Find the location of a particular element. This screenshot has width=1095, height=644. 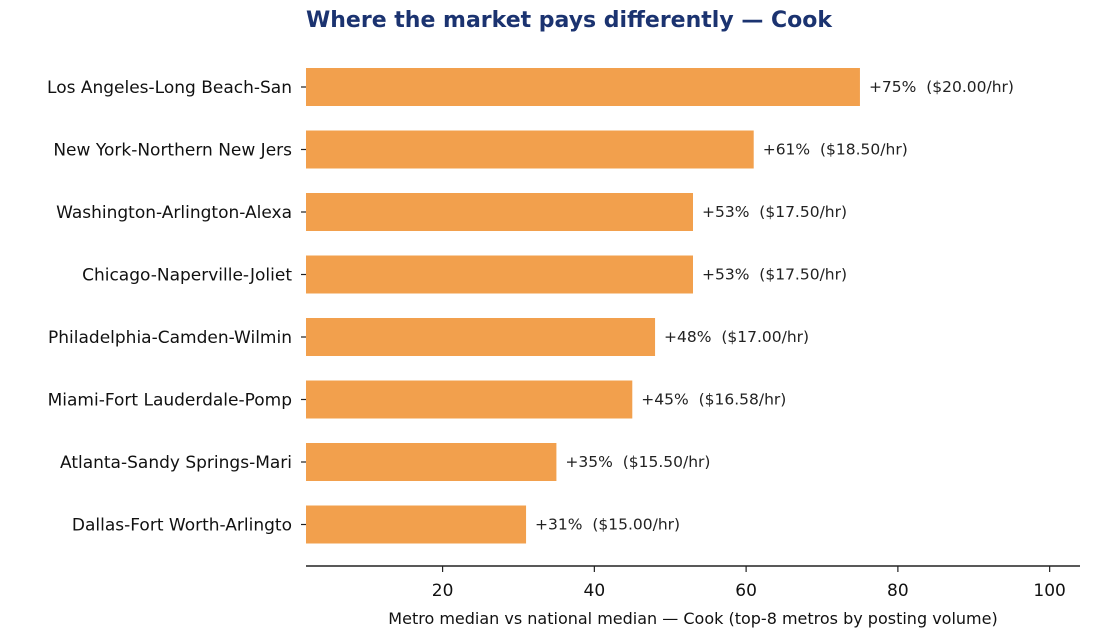

category-label: New York-Northern New Jers is located at coordinates (172, 151).